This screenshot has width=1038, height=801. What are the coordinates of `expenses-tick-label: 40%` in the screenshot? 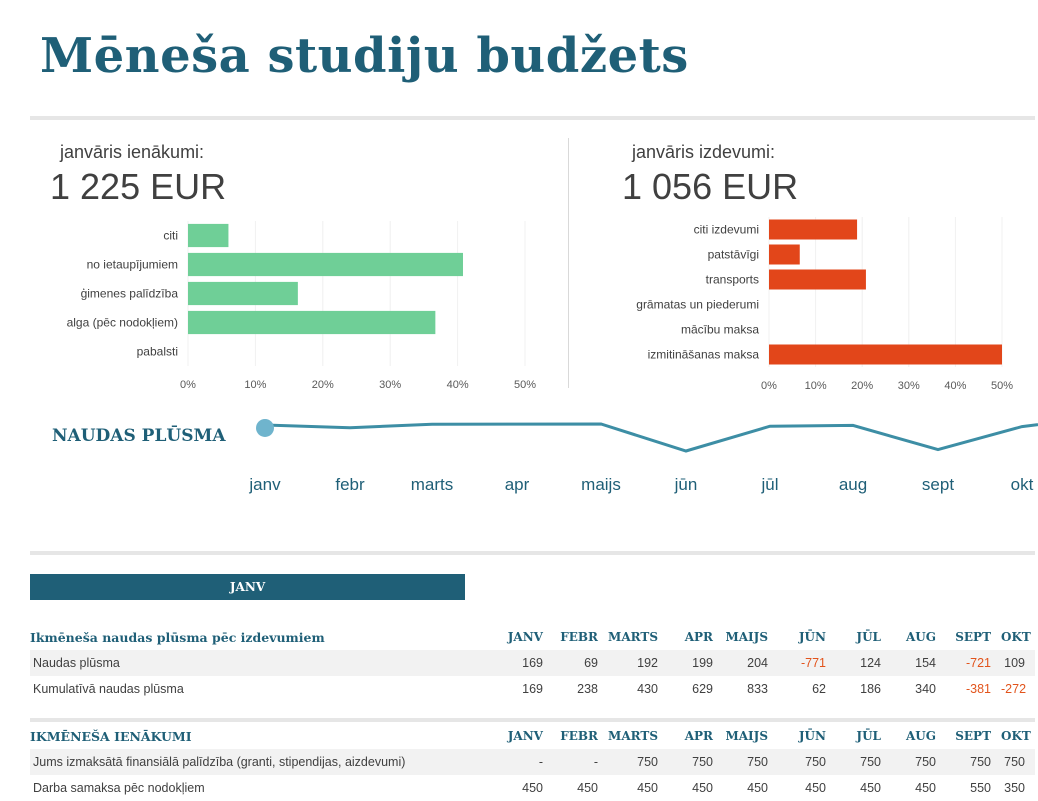 It's located at (955, 386).